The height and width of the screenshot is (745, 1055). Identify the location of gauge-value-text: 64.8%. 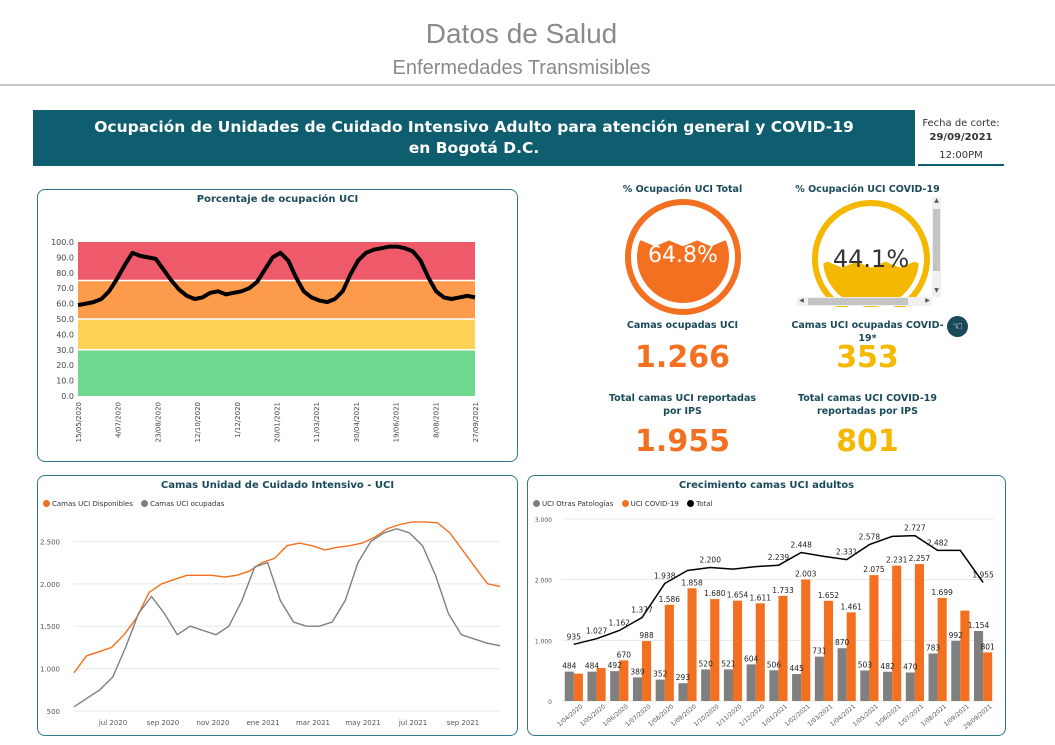
(683, 255).